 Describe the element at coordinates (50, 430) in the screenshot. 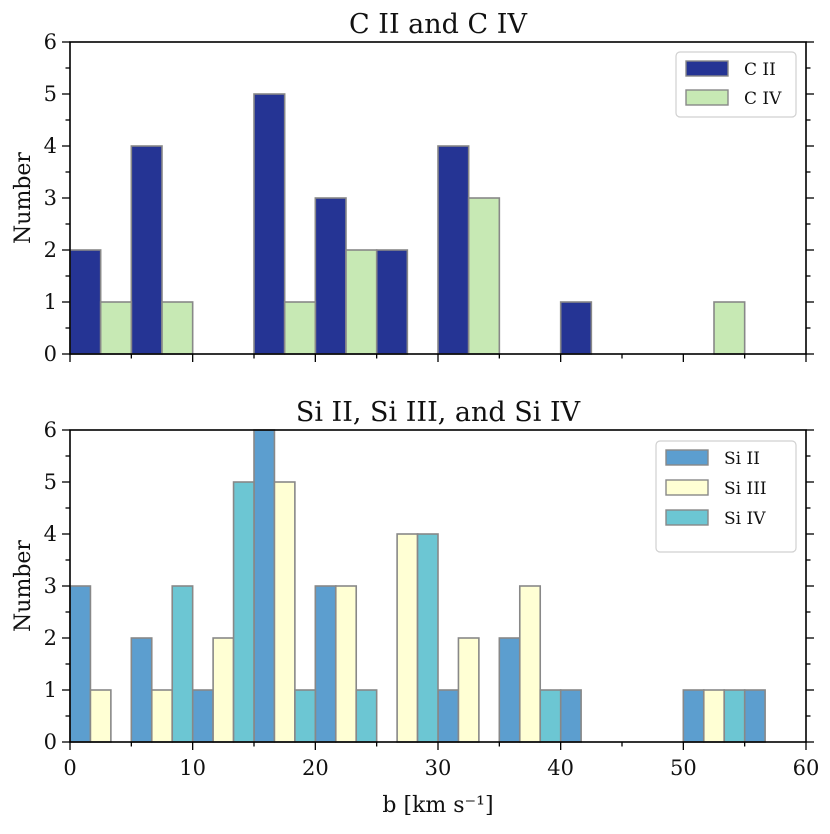

I see `bottom-y-tick-label: 6` at that location.